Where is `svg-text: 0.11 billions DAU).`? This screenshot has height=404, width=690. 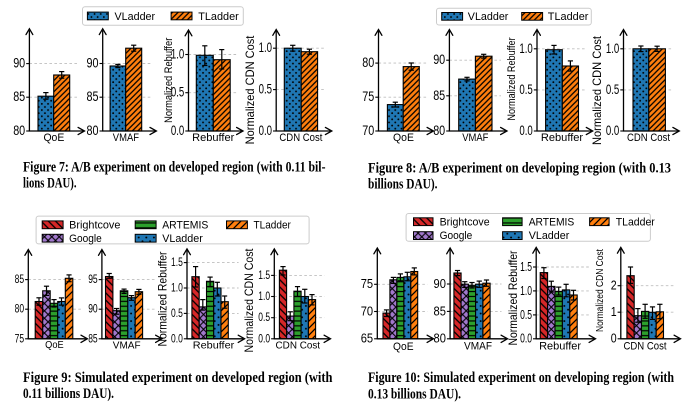 svg-text: 0.11 billions DAU). is located at coordinates (68, 394).